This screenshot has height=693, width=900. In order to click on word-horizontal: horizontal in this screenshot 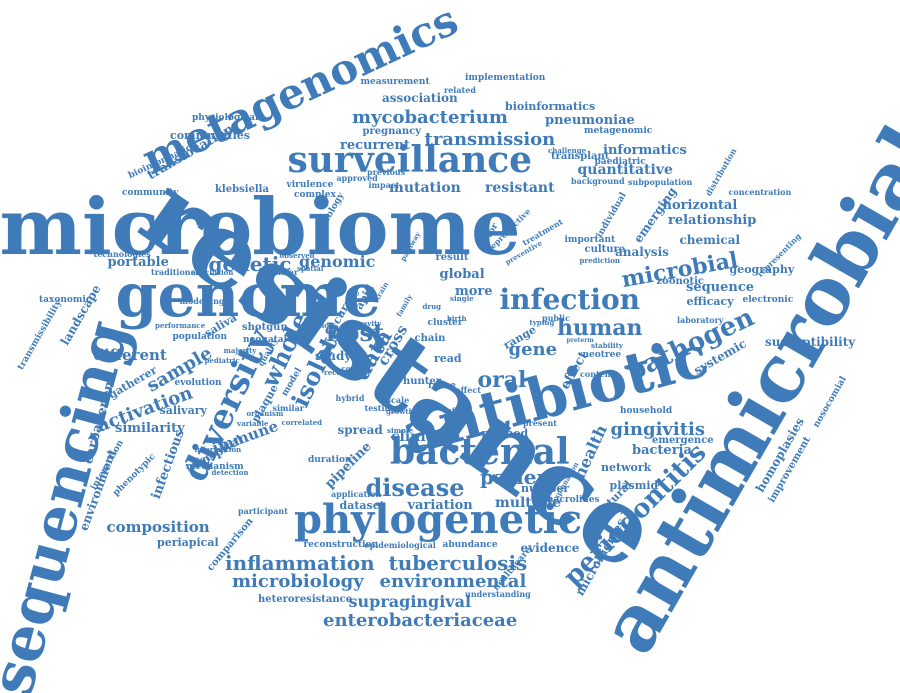, I will do `click(700, 205)`.